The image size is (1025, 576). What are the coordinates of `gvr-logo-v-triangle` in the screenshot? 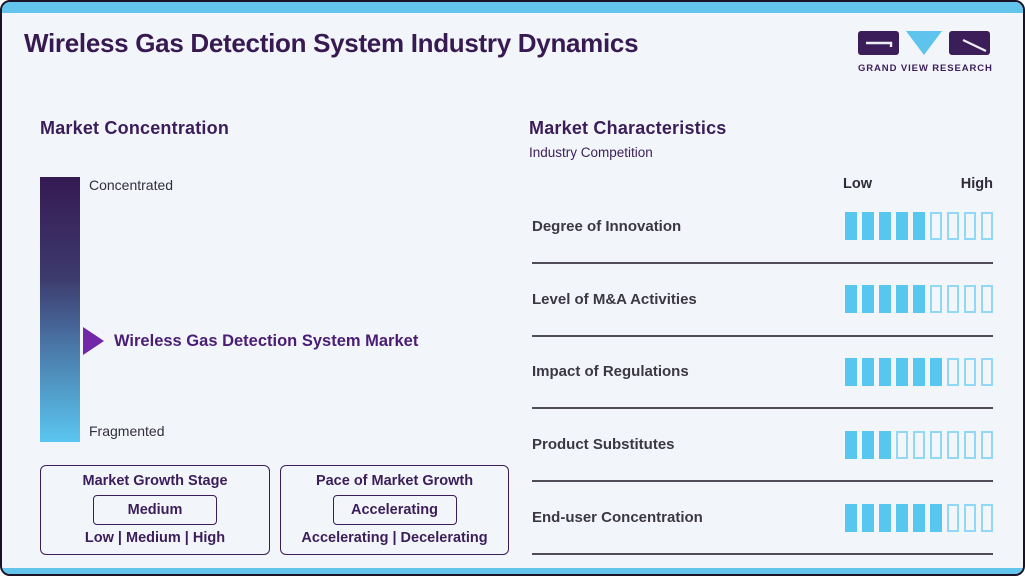 It's located at (924, 43).